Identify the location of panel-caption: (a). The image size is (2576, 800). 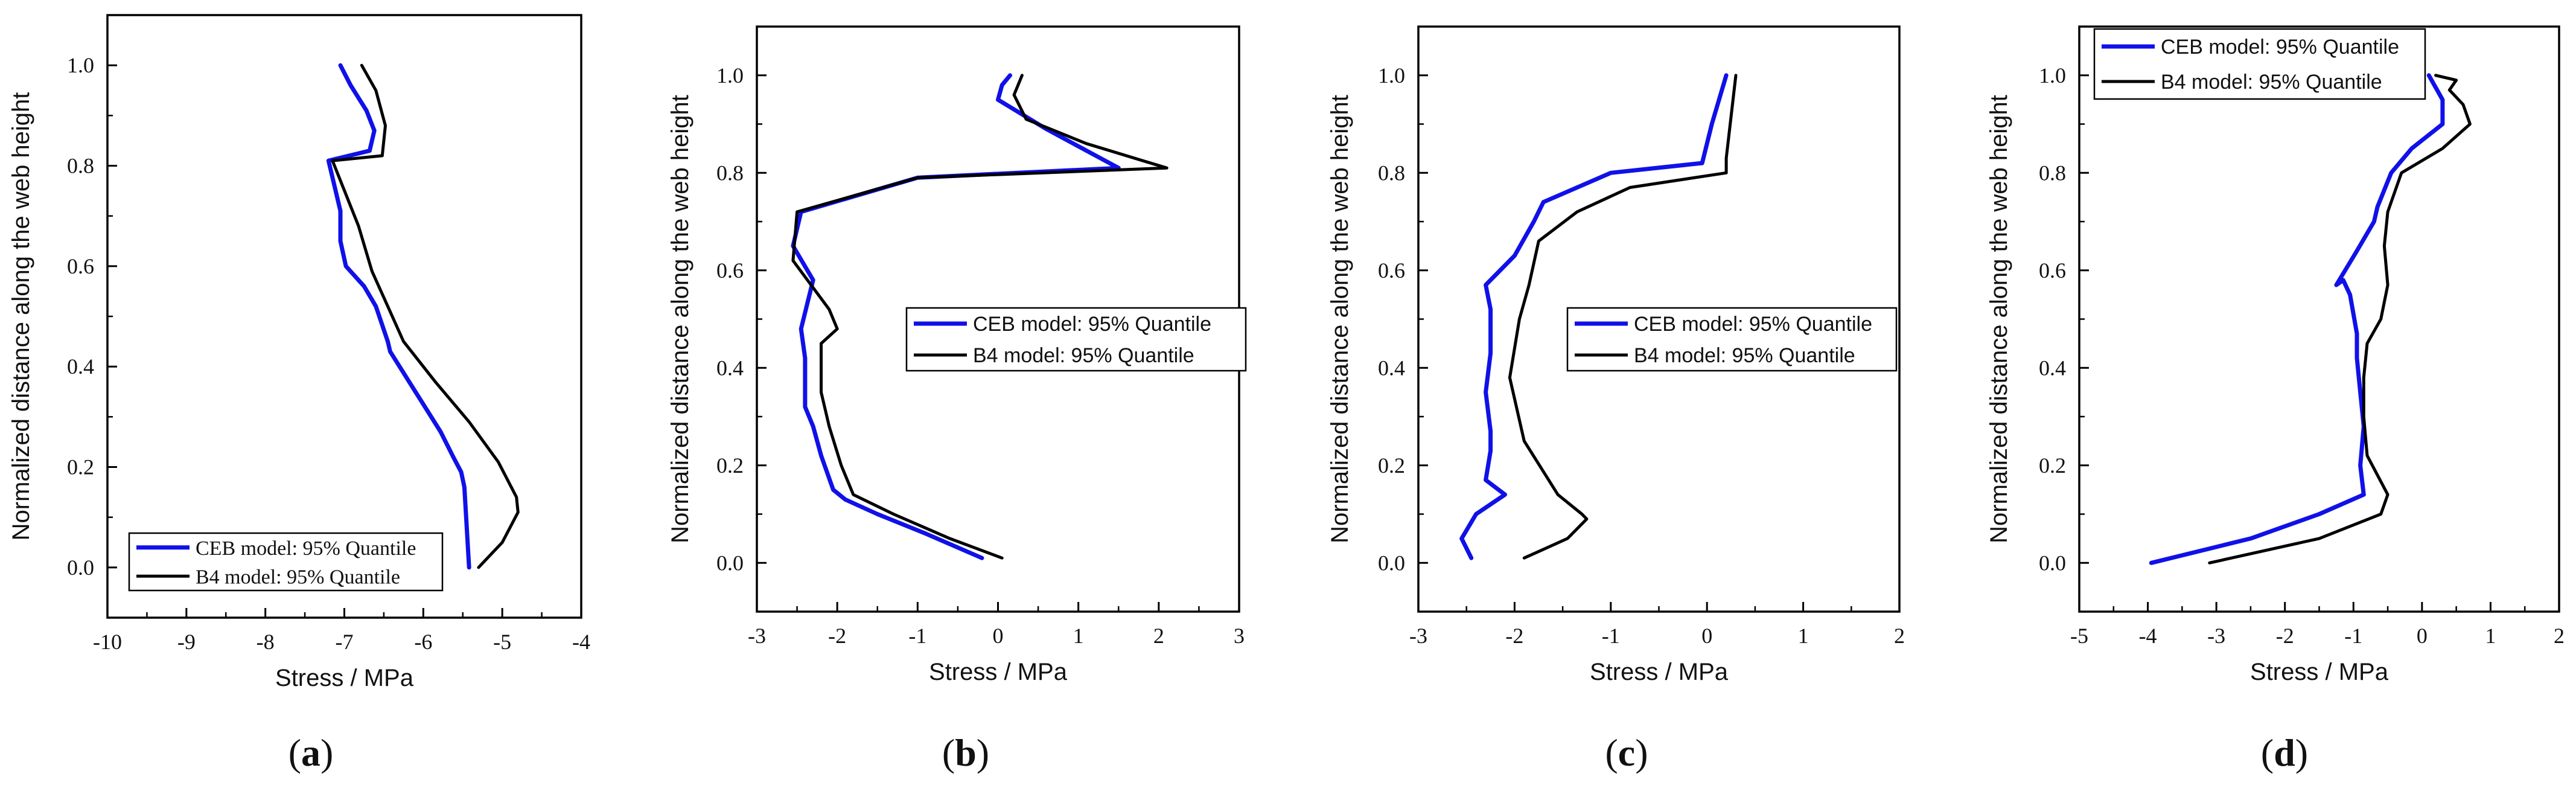
(311, 752).